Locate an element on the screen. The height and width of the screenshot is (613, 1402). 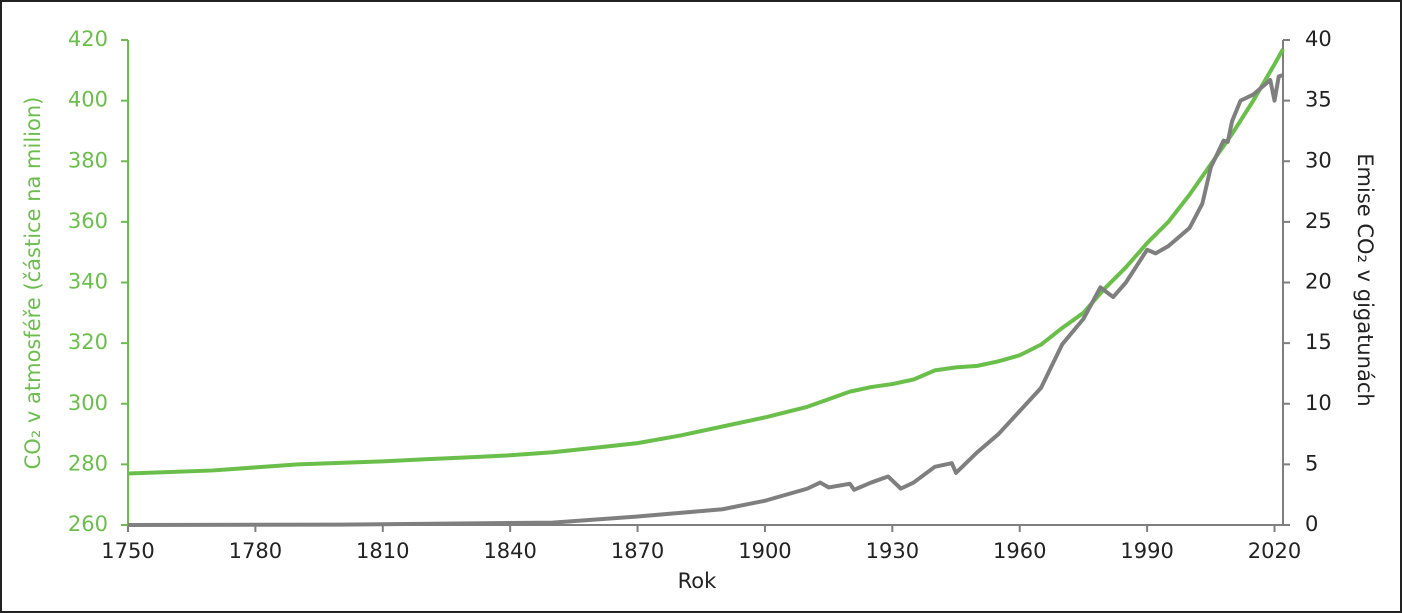
x-tick-label: 1960 is located at coordinates (1019, 551).